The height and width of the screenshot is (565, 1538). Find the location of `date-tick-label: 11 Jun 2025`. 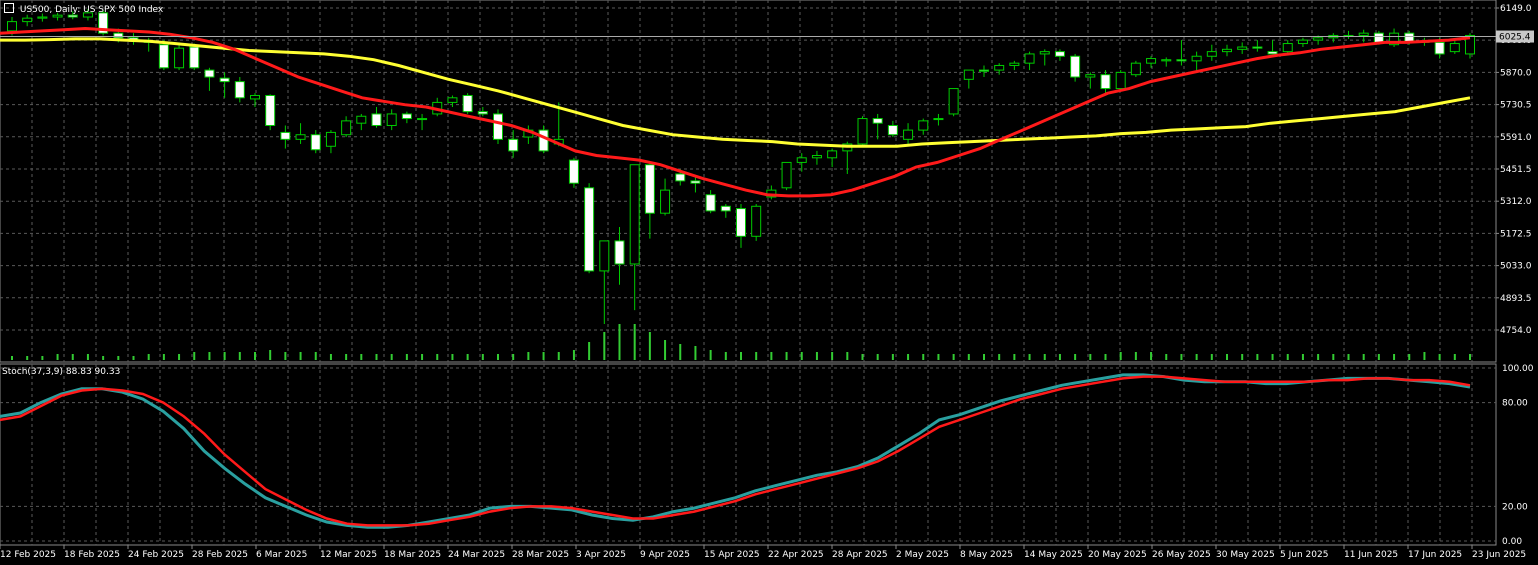

date-tick-label: 11 Jun 2025 is located at coordinates (1371, 555).